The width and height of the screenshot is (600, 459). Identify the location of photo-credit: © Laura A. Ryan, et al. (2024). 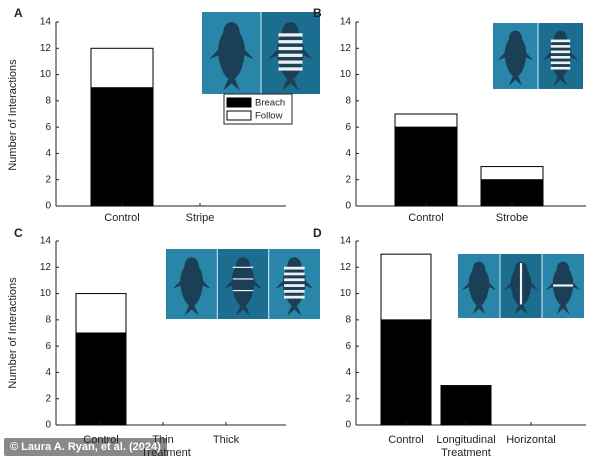
(85, 447).